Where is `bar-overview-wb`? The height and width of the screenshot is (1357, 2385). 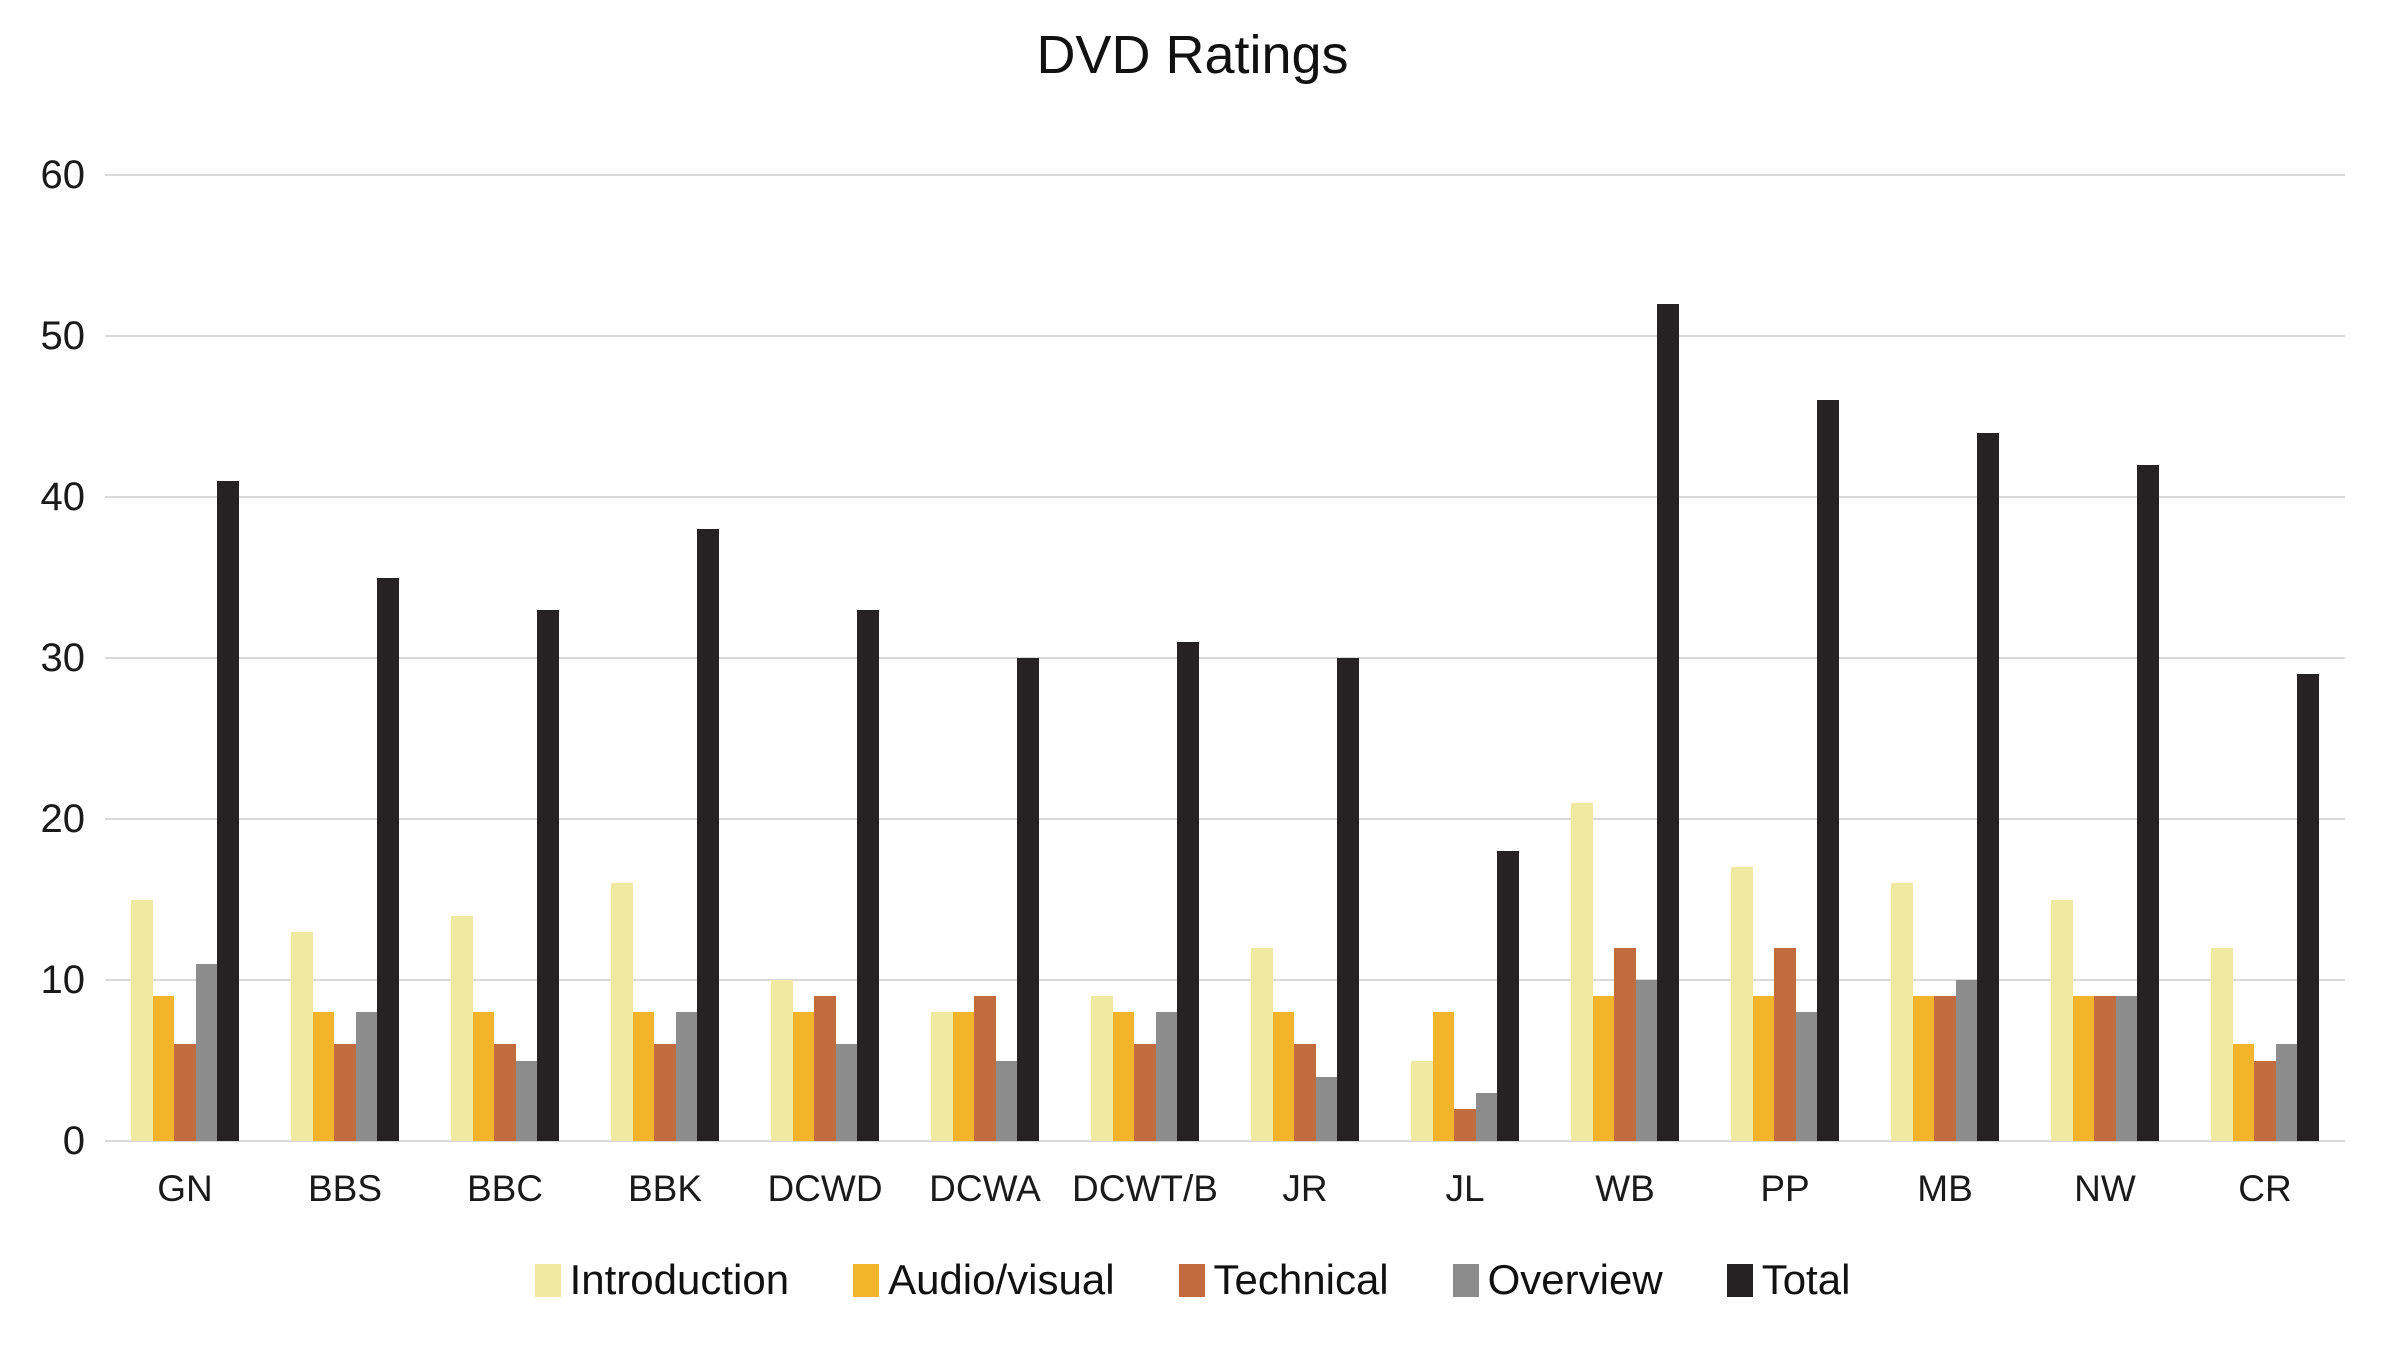
bar-overview-wb is located at coordinates (1646, 1060).